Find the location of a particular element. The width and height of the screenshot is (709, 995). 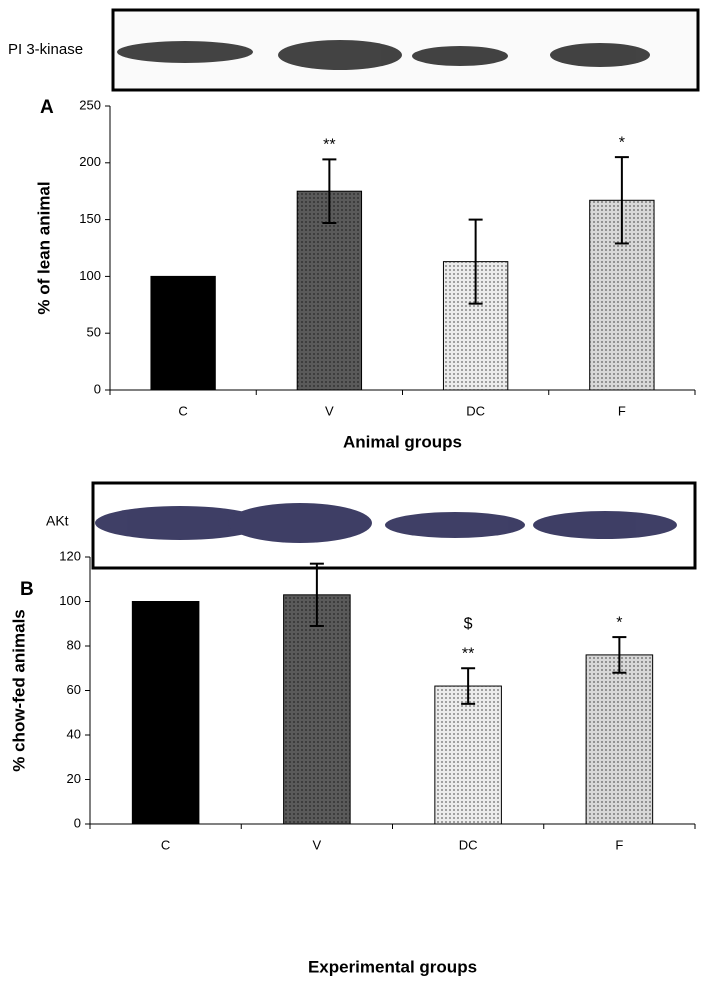

y-axis-title: % of lean animal is located at coordinates (43, 247).